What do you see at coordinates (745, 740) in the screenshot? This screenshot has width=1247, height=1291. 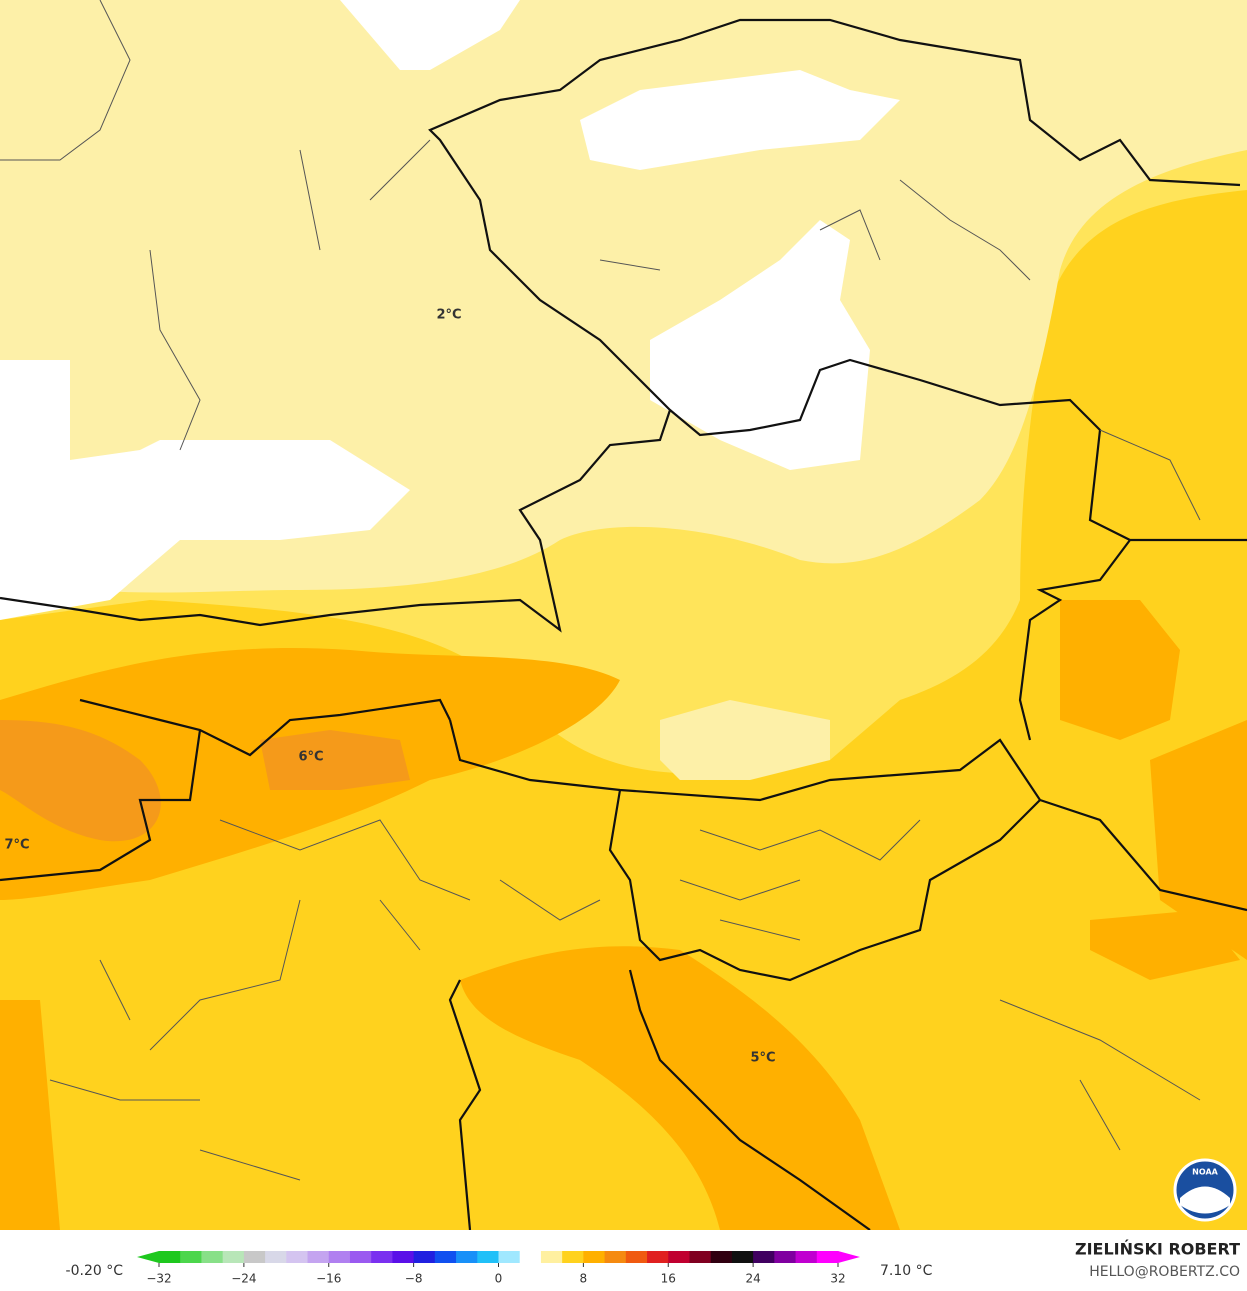 I see `zone-pale` at bounding box center [745, 740].